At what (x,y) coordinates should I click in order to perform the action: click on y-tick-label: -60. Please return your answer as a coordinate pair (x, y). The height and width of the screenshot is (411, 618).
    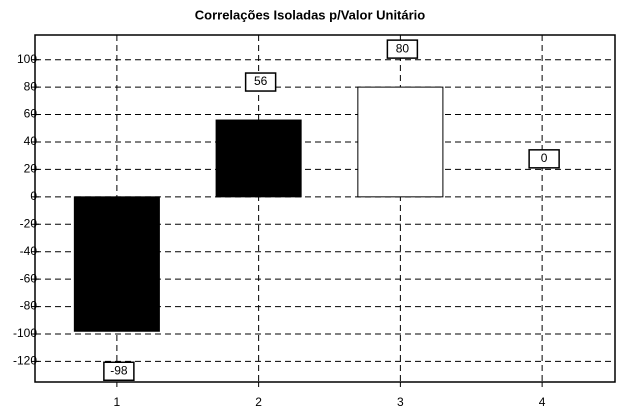
    Looking at the image, I should click on (29, 278).